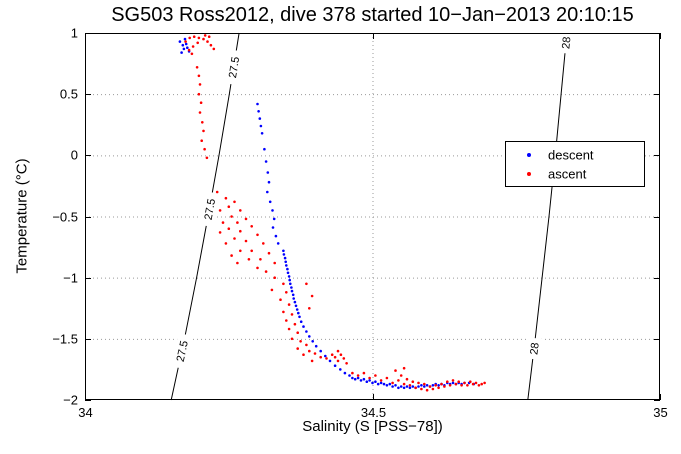 The height and width of the screenshot is (454, 681). I want to click on contour-label-bg, so click(233, 67).